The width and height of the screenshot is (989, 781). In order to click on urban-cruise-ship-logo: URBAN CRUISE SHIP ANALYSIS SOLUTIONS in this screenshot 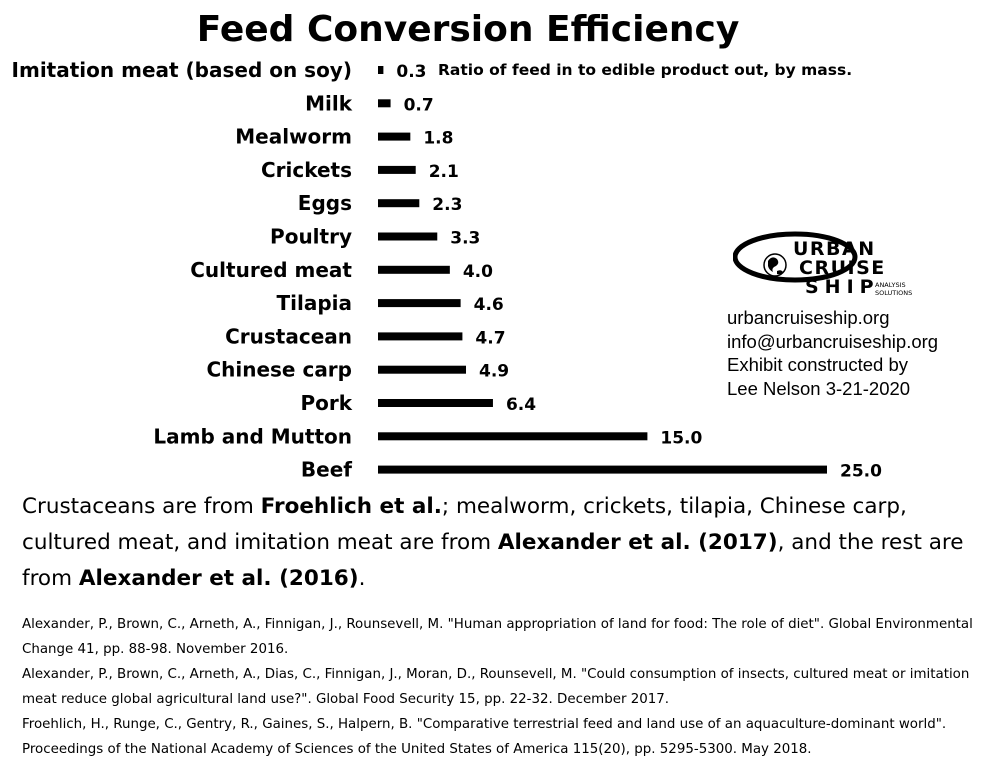, I will do `click(822, 264)`.